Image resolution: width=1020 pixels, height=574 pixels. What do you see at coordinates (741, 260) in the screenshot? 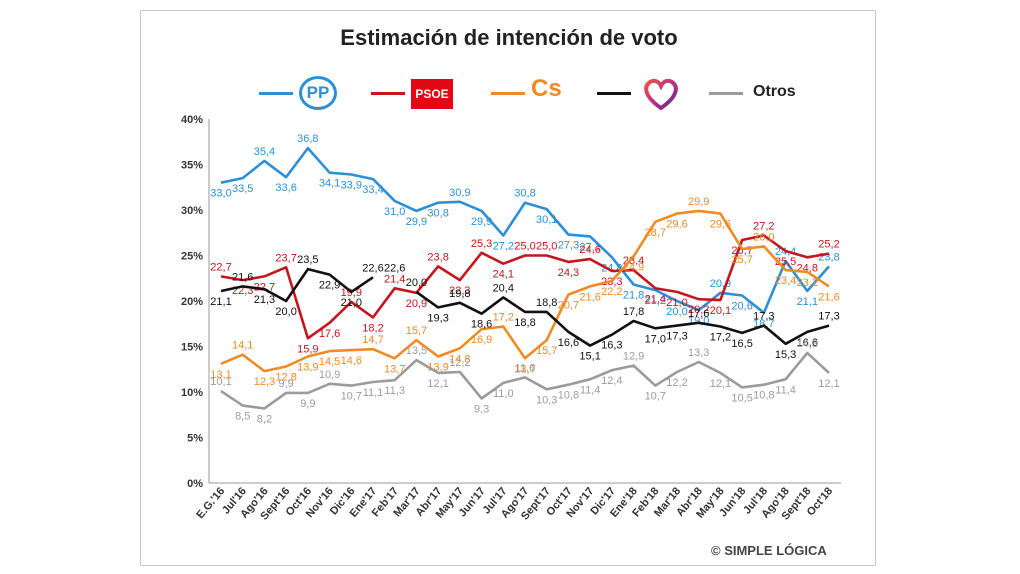
I see `data-label-cs: 25,7` at bounding box center [741, 260].